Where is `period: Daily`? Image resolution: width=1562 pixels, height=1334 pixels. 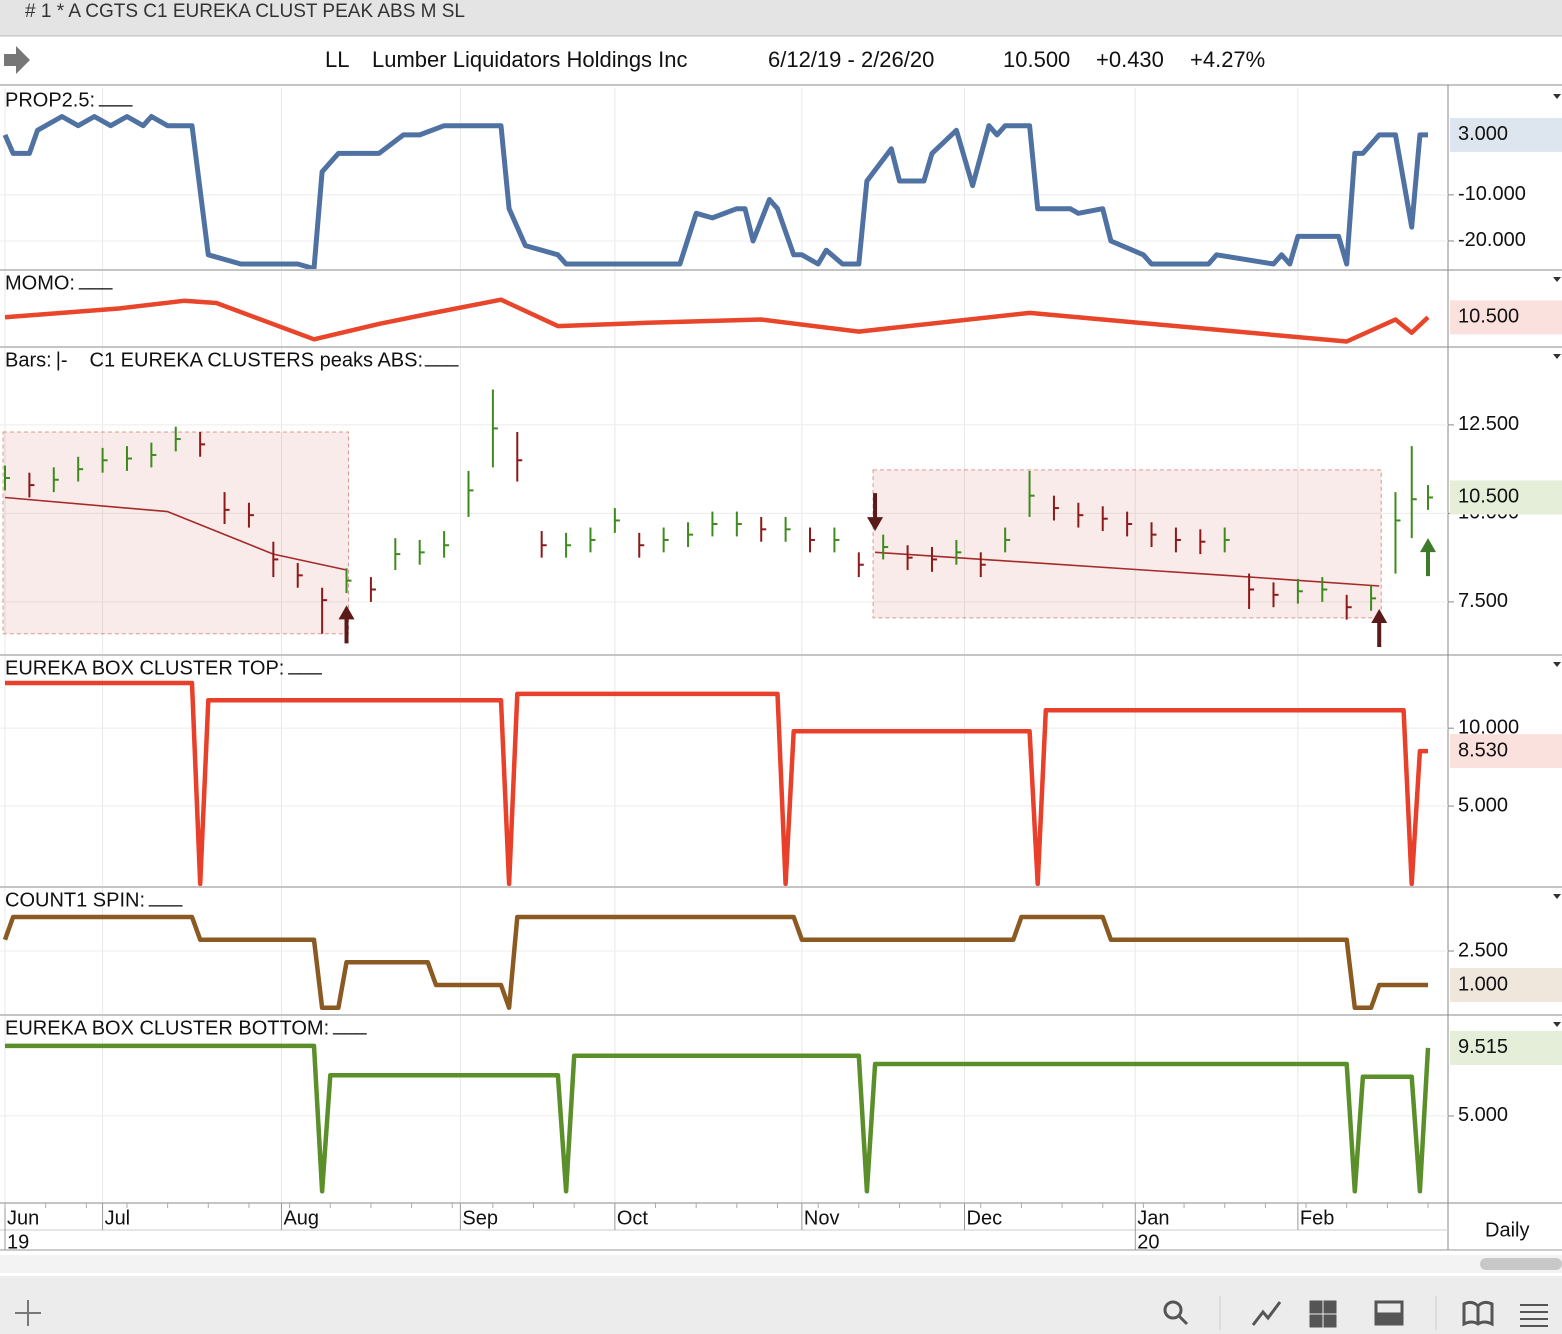 period: Daily is located at coordinates (1507, 1230).